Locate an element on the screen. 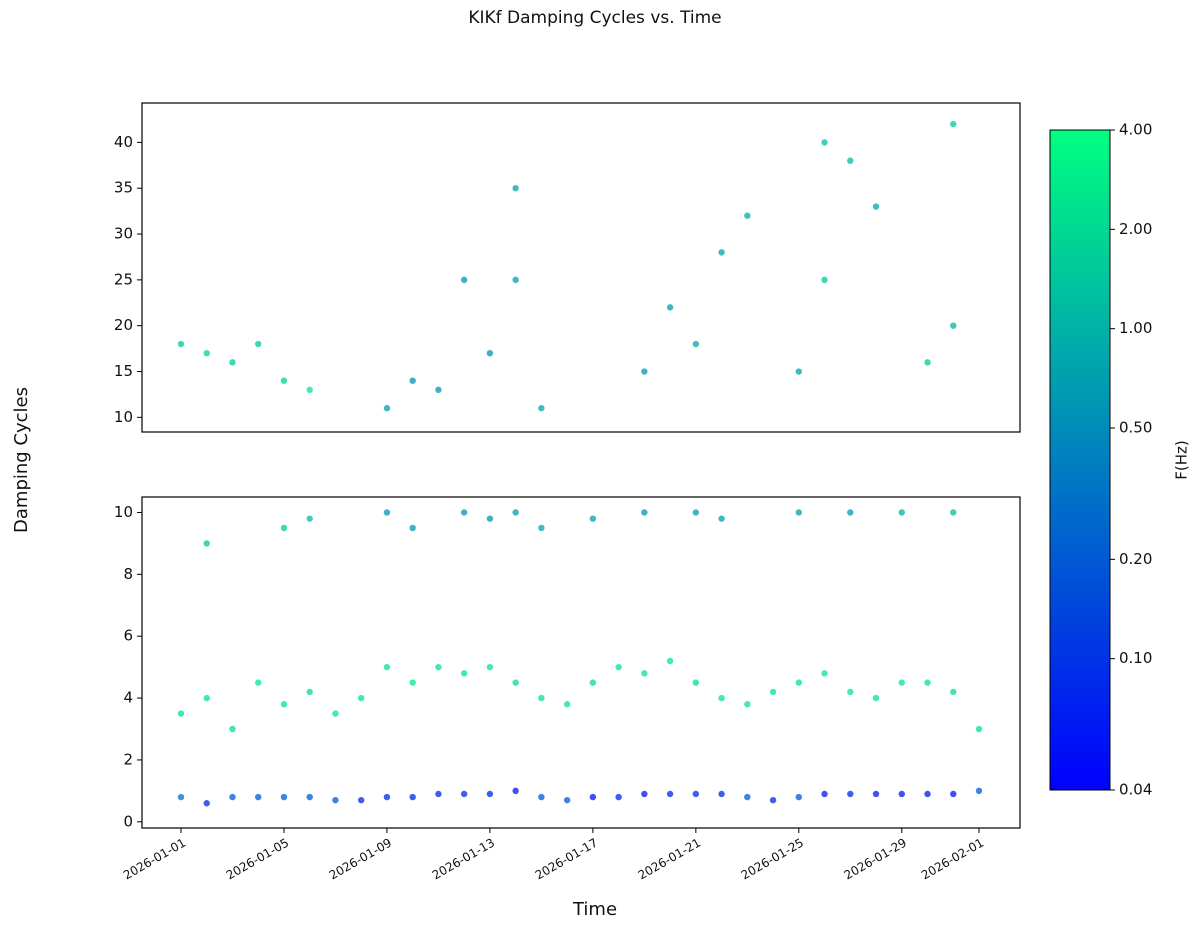  x-tick-label: 2026-02-01 is located at coordinates (952, 859).